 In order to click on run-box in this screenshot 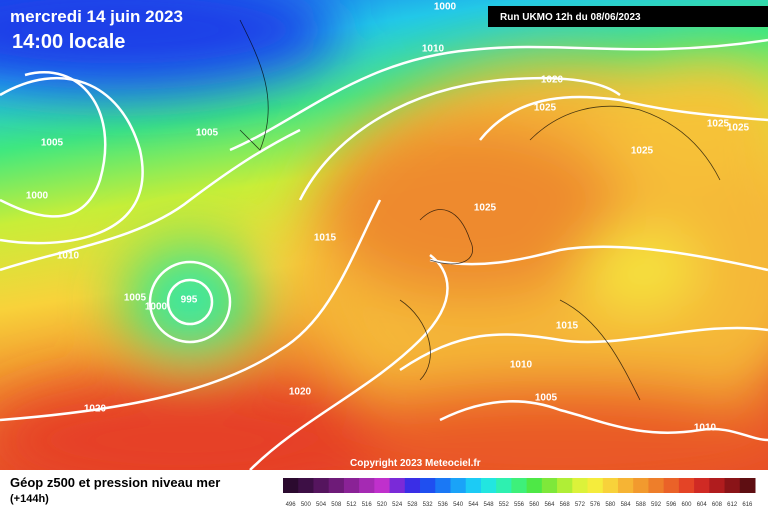, I will do `click(628, 16)`.